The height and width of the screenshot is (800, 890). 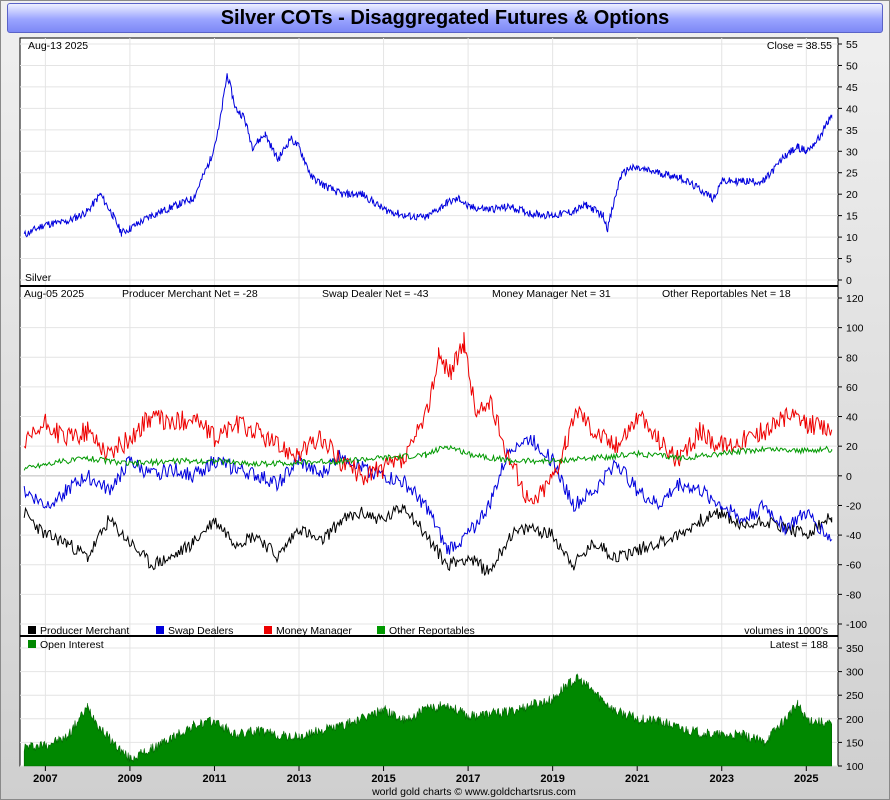 What do you see at coordinates (853, 536) in the screenshot?
I see `net-y-tick: -40` at bounding box center [853, 536].